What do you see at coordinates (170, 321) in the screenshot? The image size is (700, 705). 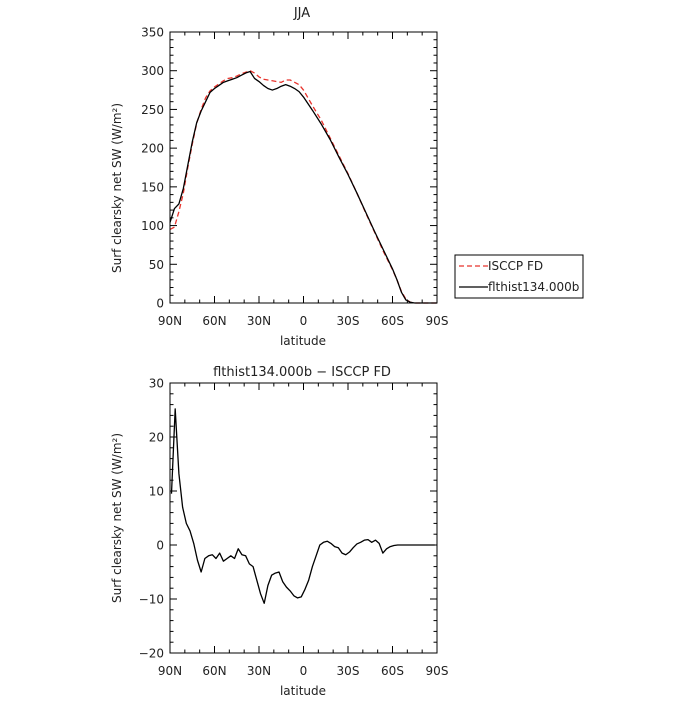 I see `top-chart-x-tick-label: 90N` at bounding box center [170, 321].